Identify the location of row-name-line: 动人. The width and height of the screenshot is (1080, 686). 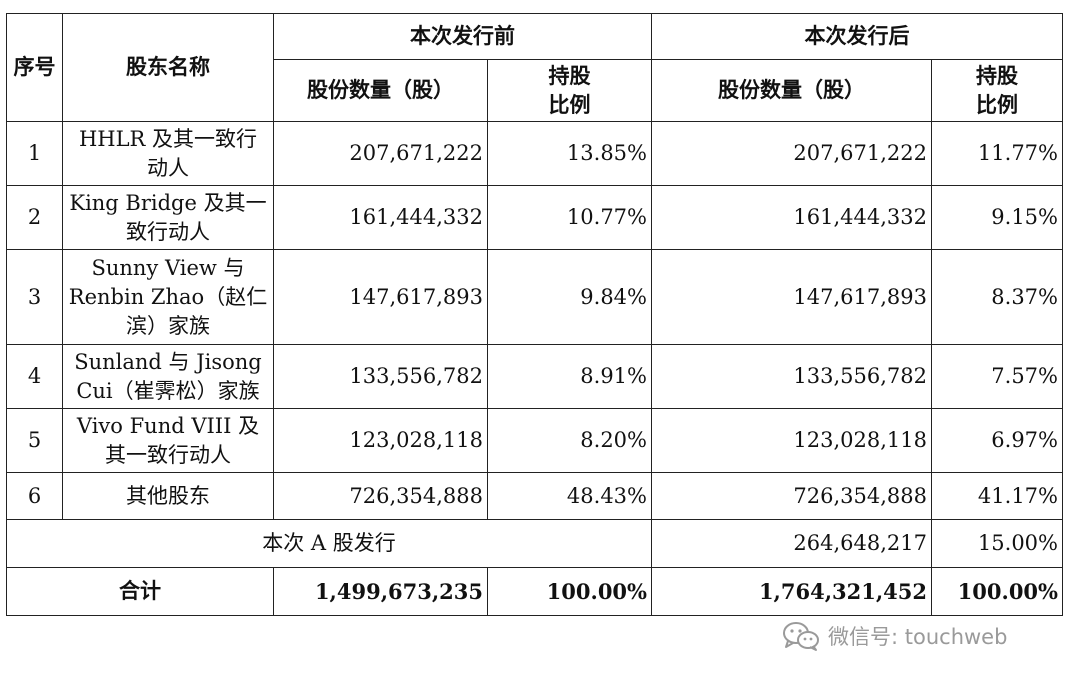
(168, 167).